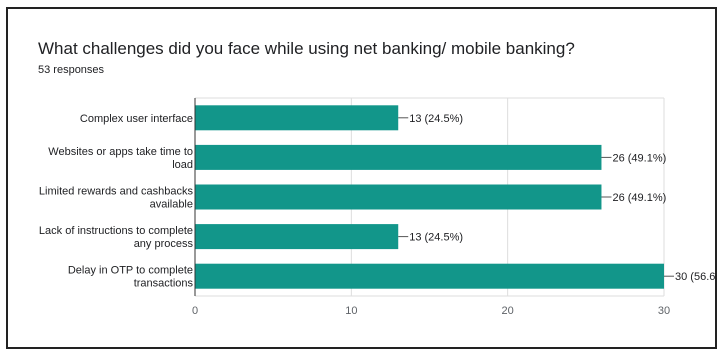 The width and height of the screenshot is (725, 356). I want to click on category-label: load, so click(182, 165).